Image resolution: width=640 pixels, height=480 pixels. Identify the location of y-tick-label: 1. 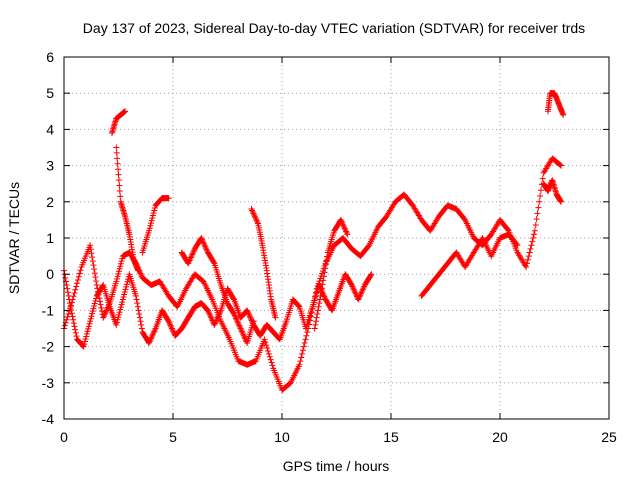
(50, 238).